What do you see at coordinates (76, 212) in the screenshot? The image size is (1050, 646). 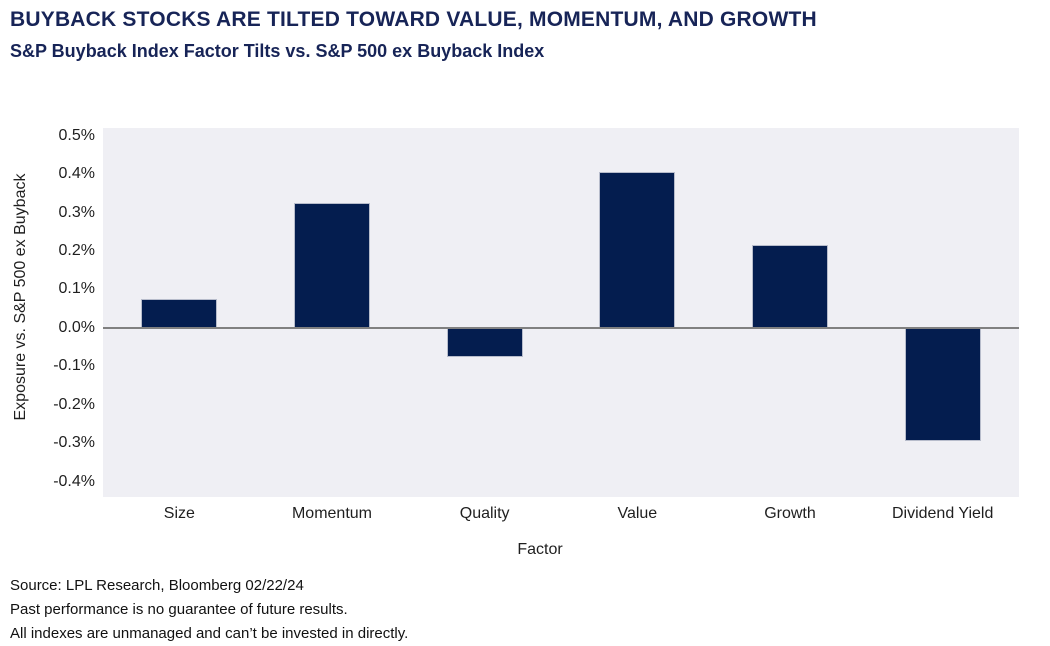 I see `y-tick-label: 0.3%` at bounding box center [76, 212].